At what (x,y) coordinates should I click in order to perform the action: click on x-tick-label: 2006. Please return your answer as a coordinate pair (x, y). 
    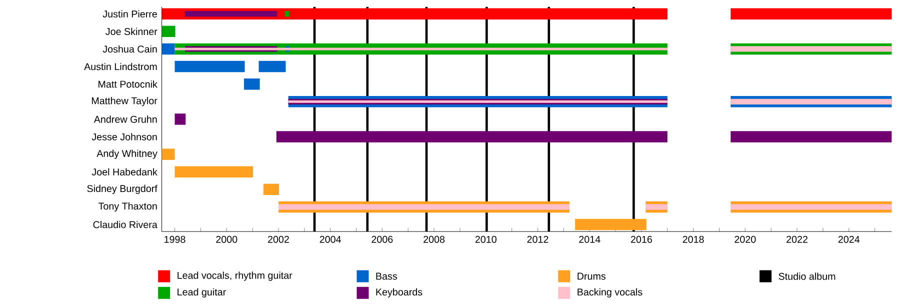
    Looking at the image, I should click on (382, 239).